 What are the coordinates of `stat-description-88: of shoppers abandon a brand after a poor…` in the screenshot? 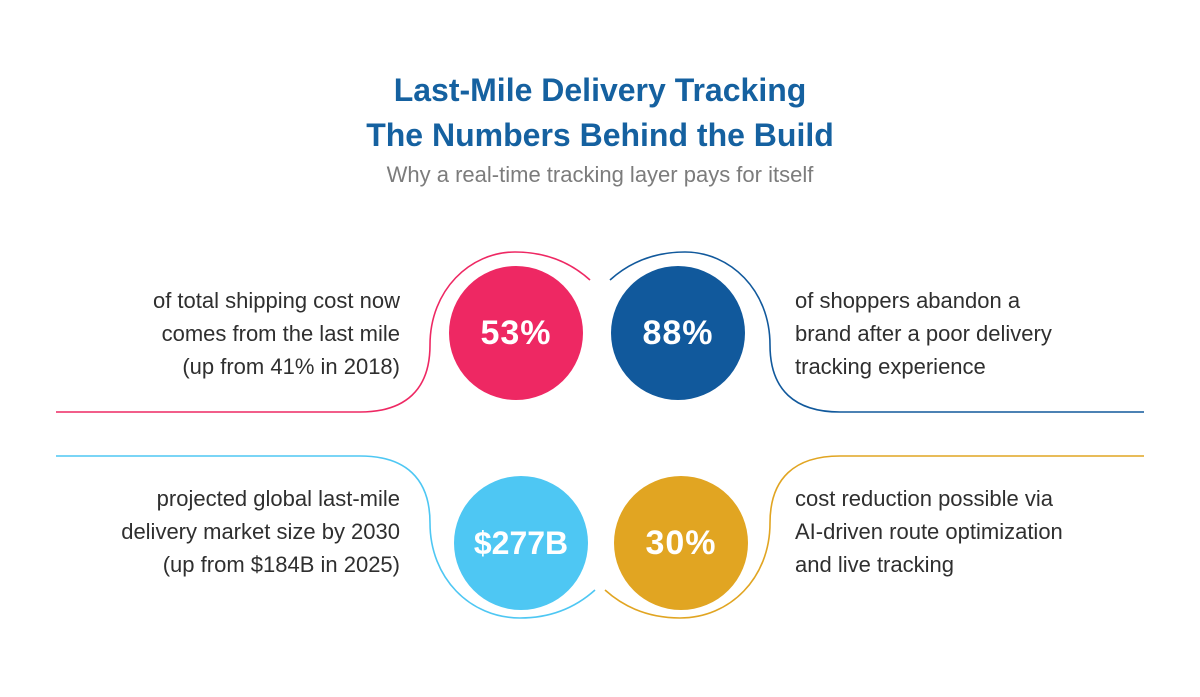 It's located at (975, 333).